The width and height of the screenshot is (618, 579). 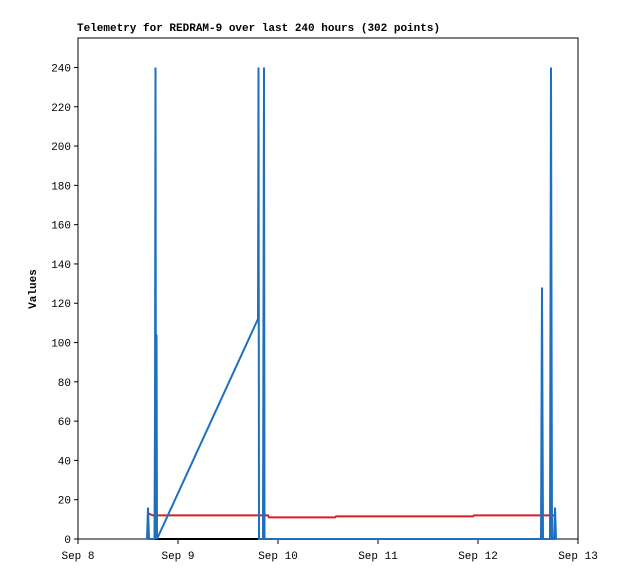 What do you see at coordinates (64, 502) in the screenshot?
I see `y-tick-label: 20` at bounding box center [64, 502].